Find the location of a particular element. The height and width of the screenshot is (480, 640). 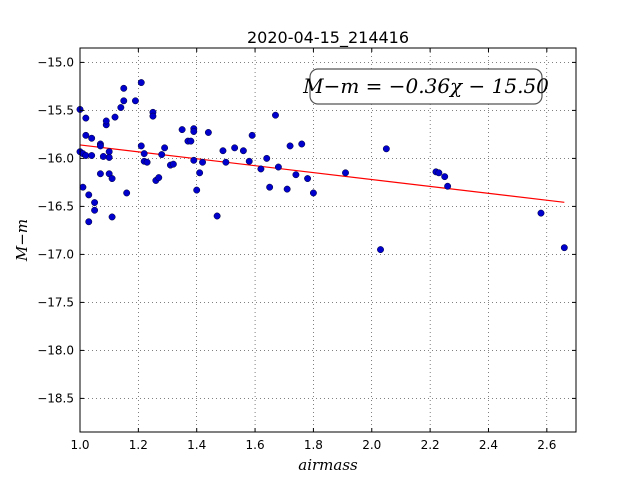

y-tick-label: −17.0 is located at coordinates (55, 254).